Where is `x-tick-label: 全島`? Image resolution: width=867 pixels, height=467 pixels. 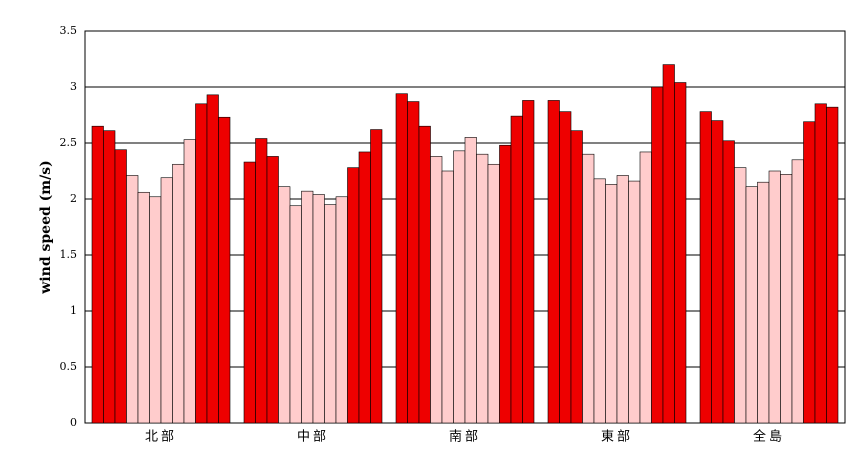 x-tick-label: 全島 is located at coordinates (769, 437).